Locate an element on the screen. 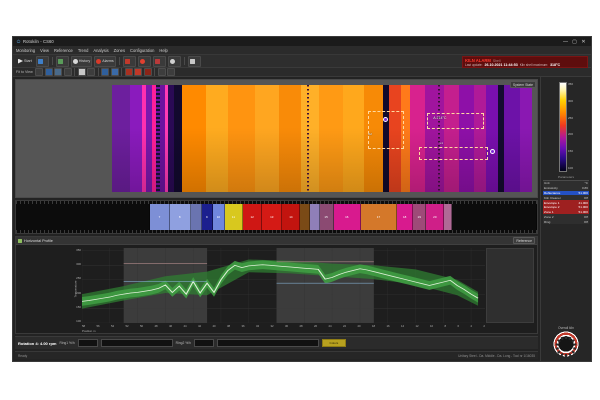  menu-item-zones: Zones is located at coordinates (119, 50).